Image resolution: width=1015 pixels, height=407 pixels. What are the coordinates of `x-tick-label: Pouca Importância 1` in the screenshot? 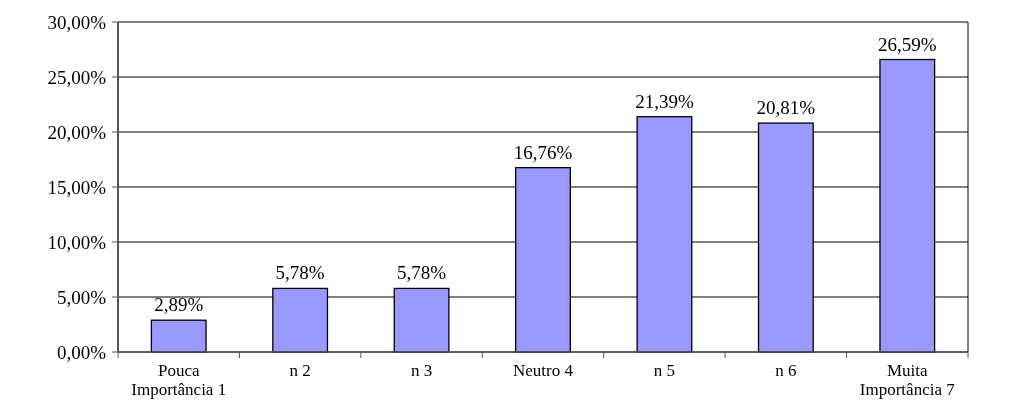 It's located at (179, 380).